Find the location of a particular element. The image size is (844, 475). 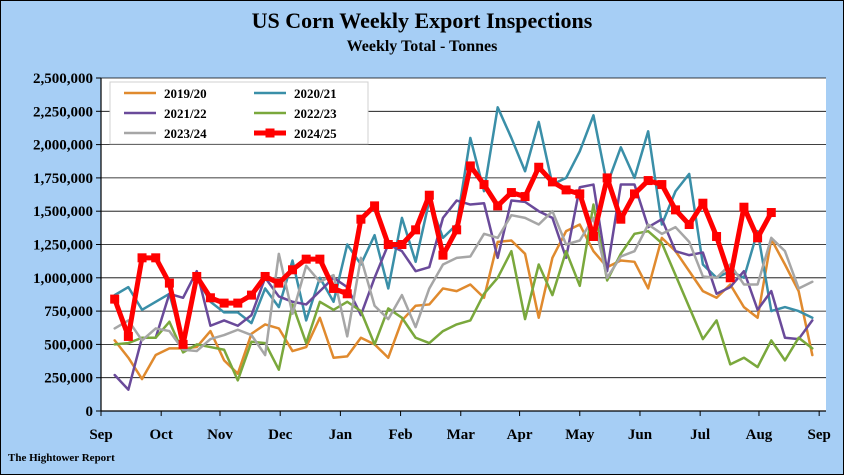

legend-label: 2024/25 is located at coordinates (315, 133).